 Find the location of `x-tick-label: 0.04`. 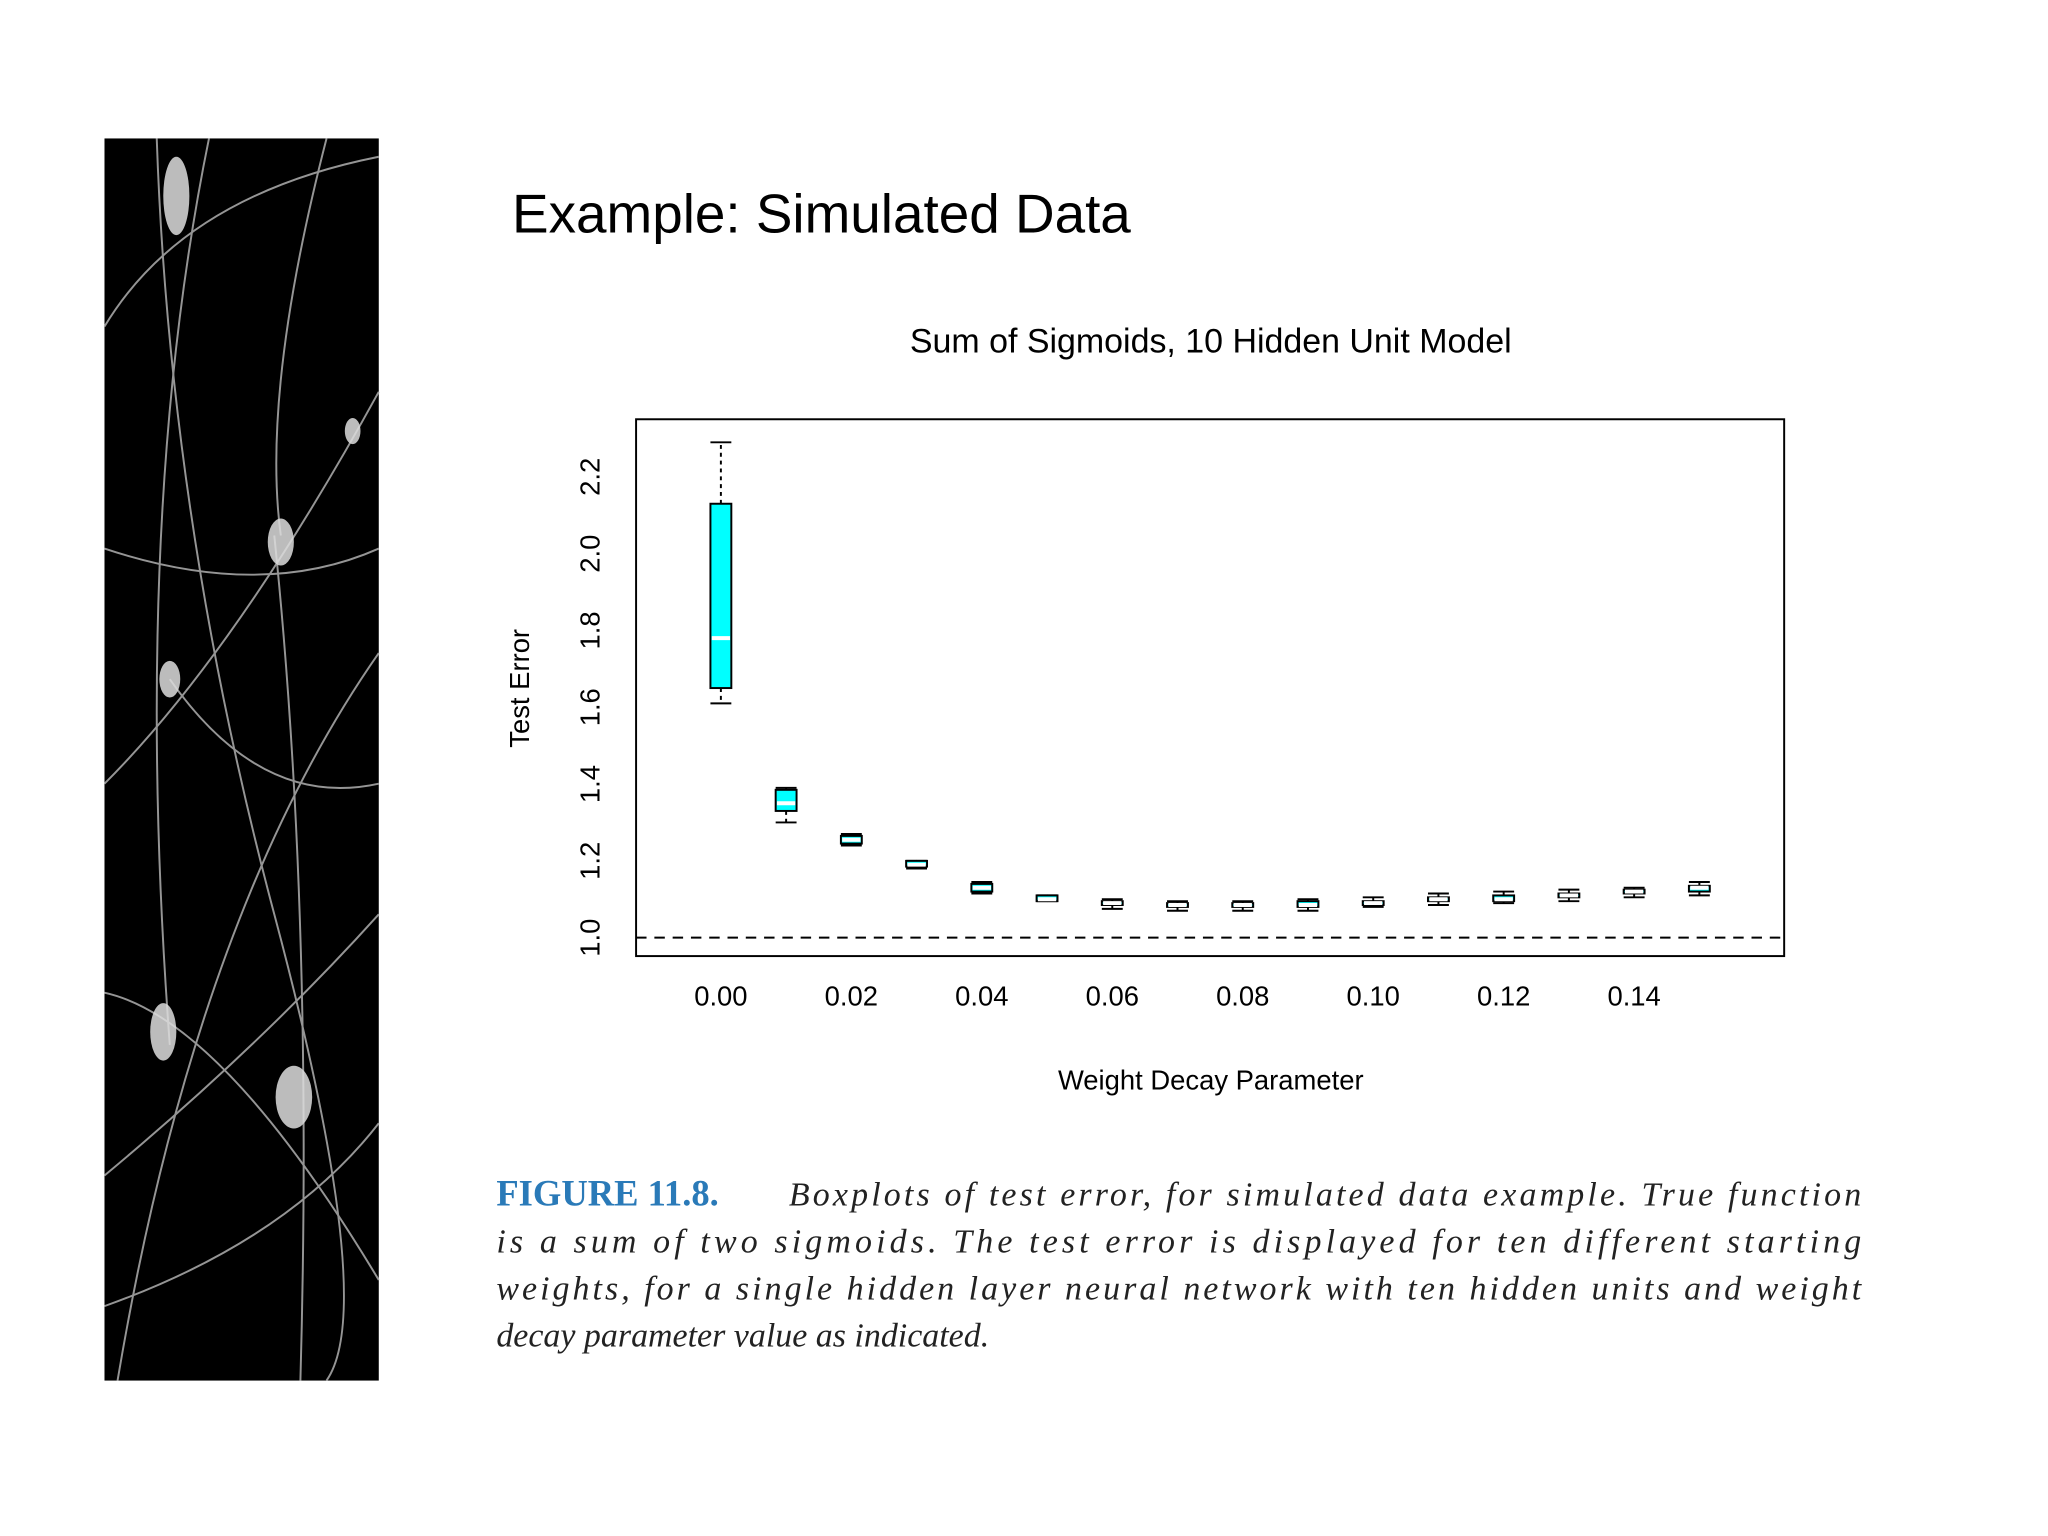

x-tick-label: 0.04 is located at coordinates (981, 996).